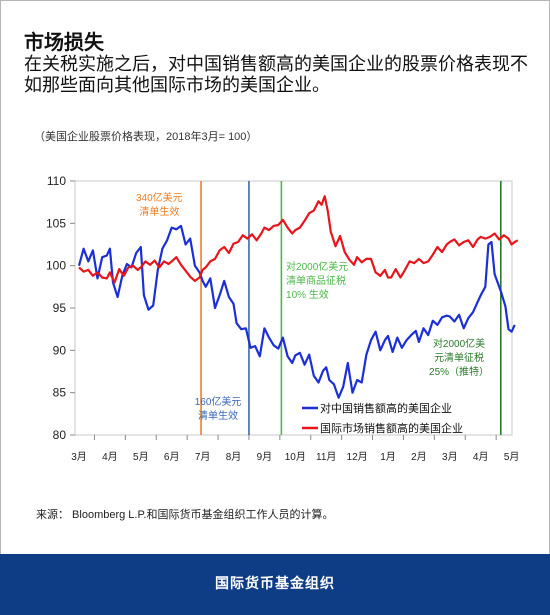  I want to click on event-label-1-line: 清单生效, so click(159, 211).